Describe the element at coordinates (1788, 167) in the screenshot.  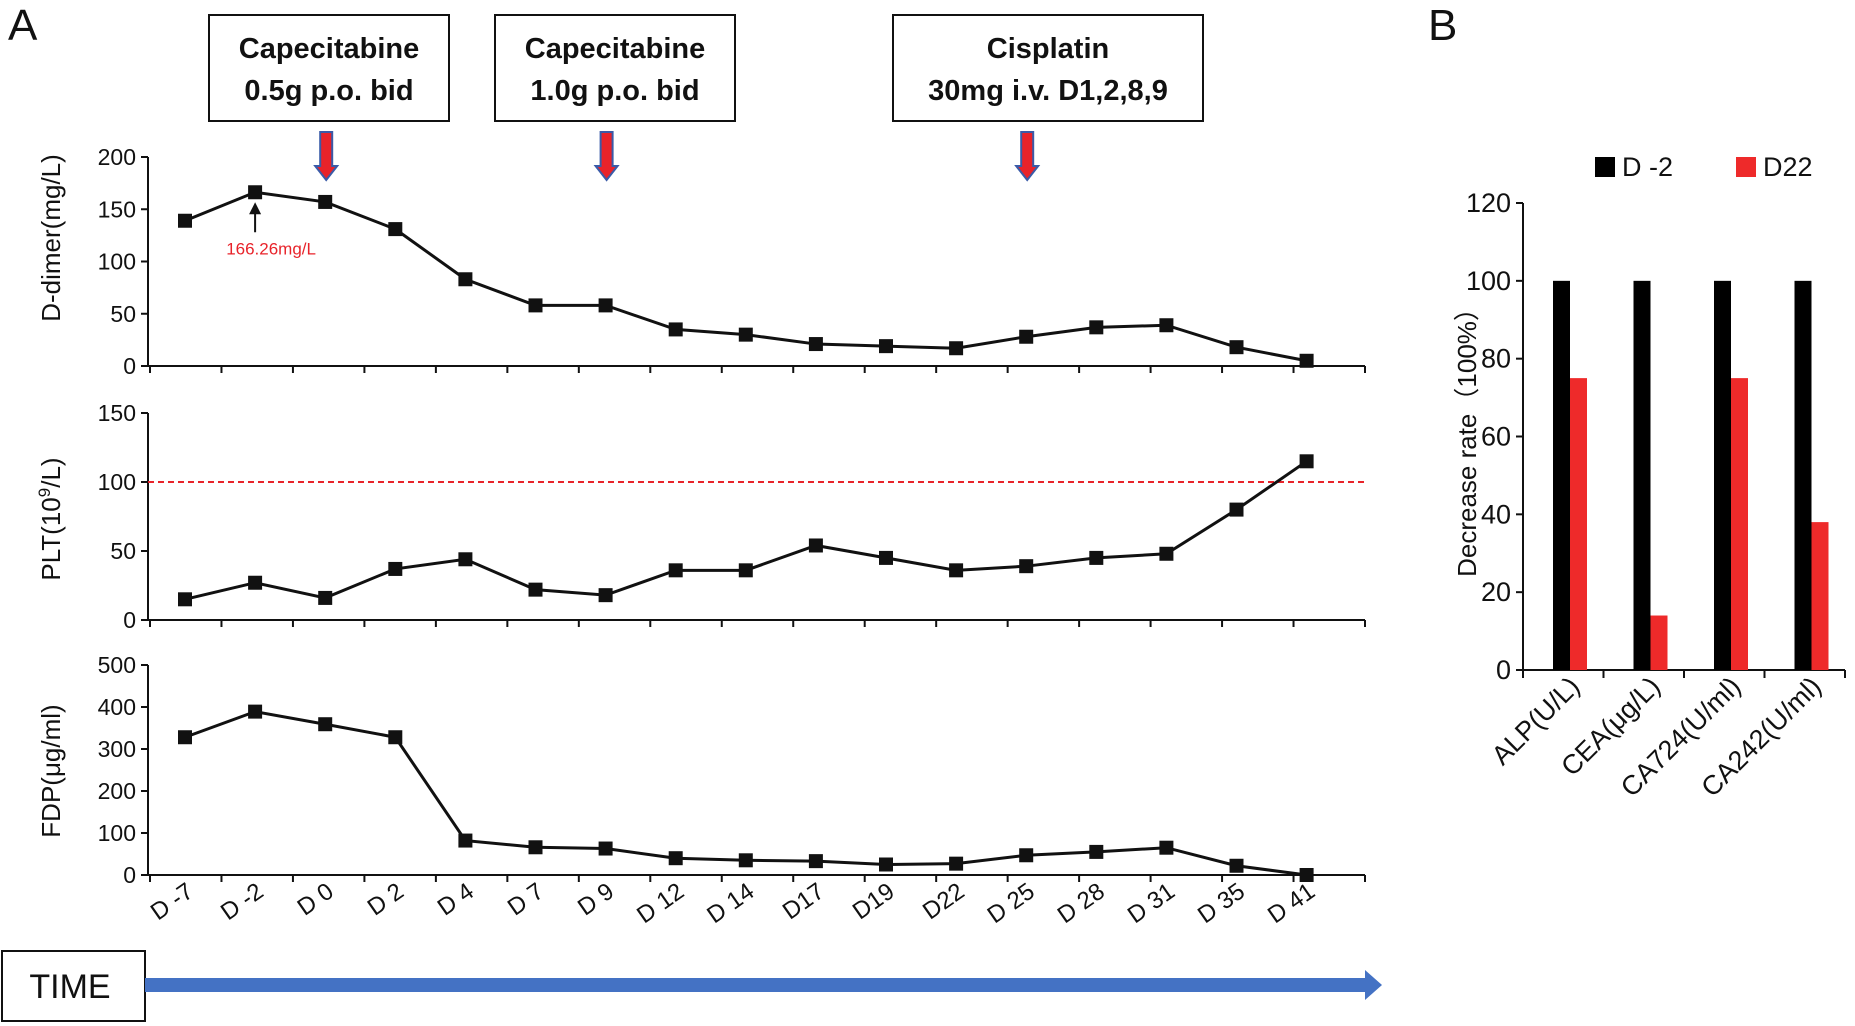
I see `legend-label-d22: D22` at that location.